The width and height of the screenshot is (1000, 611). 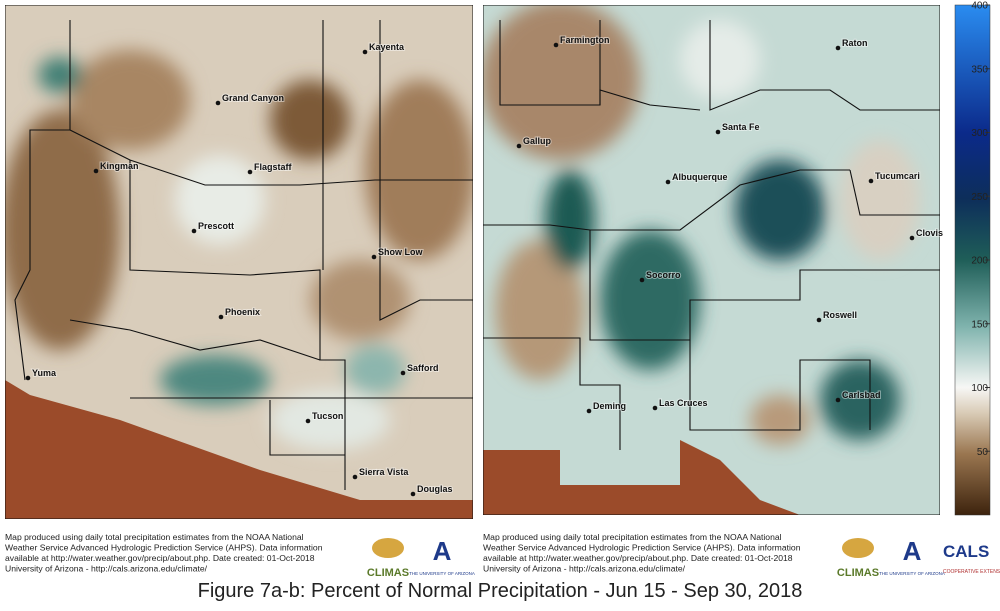 What do you see at coordinates (971, 572) in the screenshot?
I see `logo-text: COOPERATIVE EXTENSION` at bounding box center [971, 572].